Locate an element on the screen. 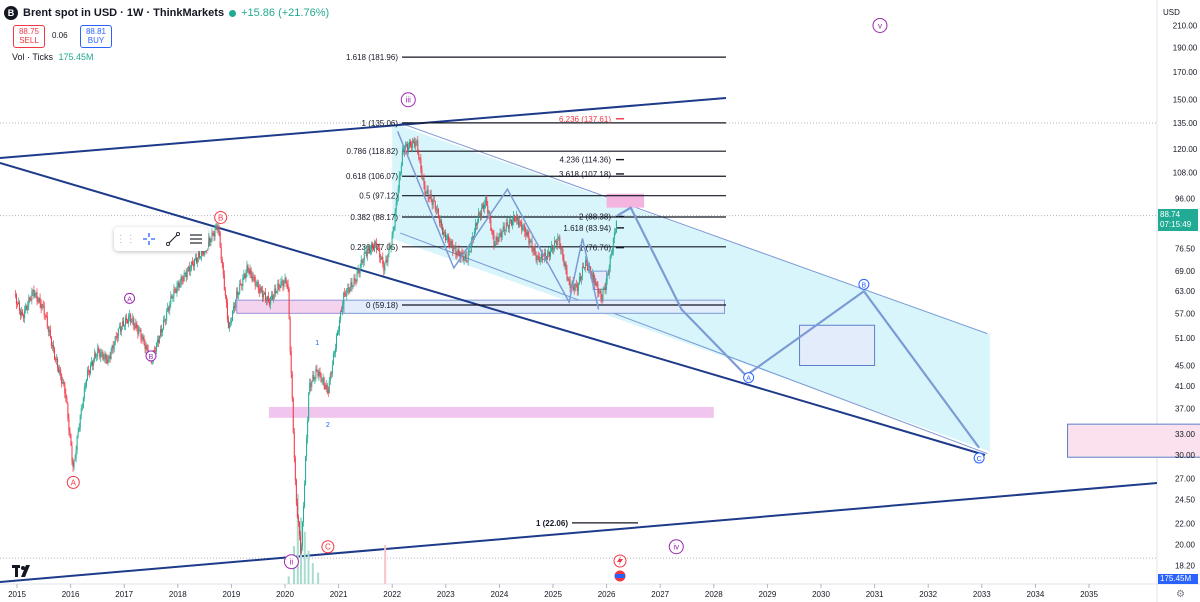 This screenshot has width=1200, height=602. support-zone-box is located at coordinates (290, 306).